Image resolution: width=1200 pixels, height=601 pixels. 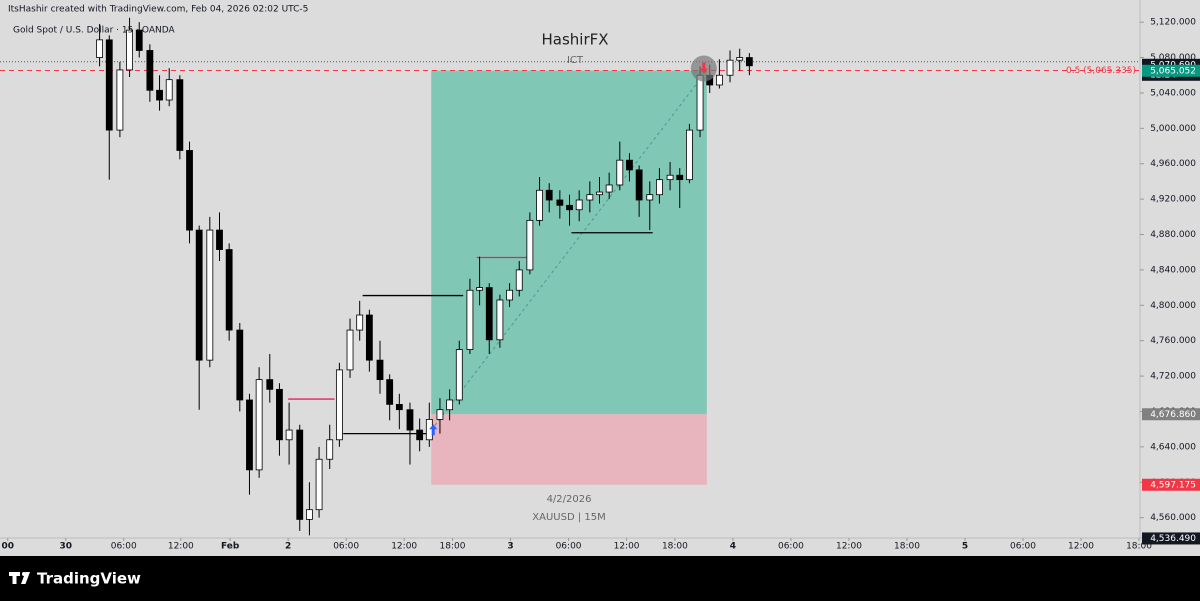 I want to click on y-tick-label: 4,920.000, so click(x=1173, y=200).